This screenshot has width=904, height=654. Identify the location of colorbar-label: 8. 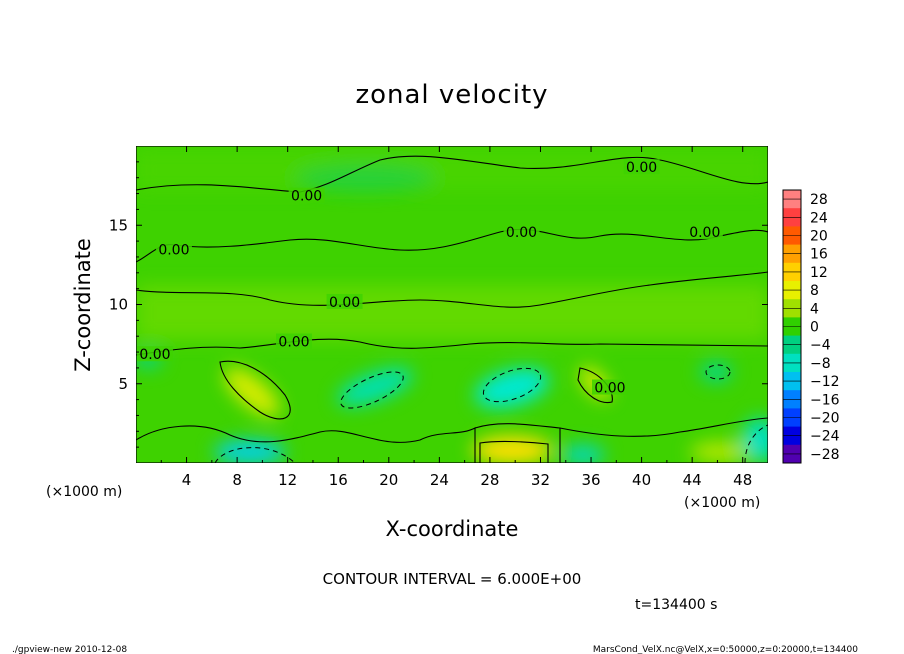
(814, 291).